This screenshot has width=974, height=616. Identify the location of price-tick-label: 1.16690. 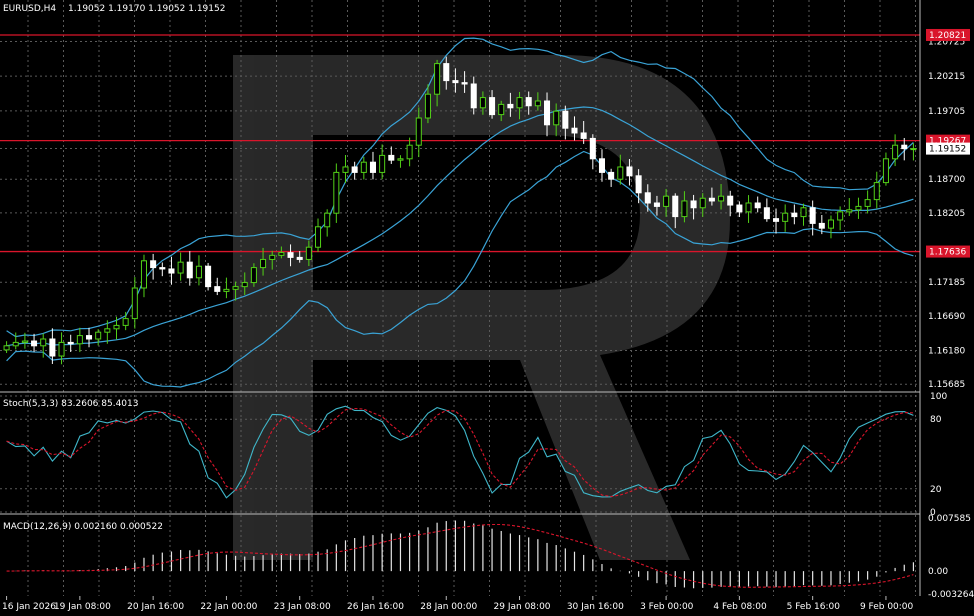
(946, 317).